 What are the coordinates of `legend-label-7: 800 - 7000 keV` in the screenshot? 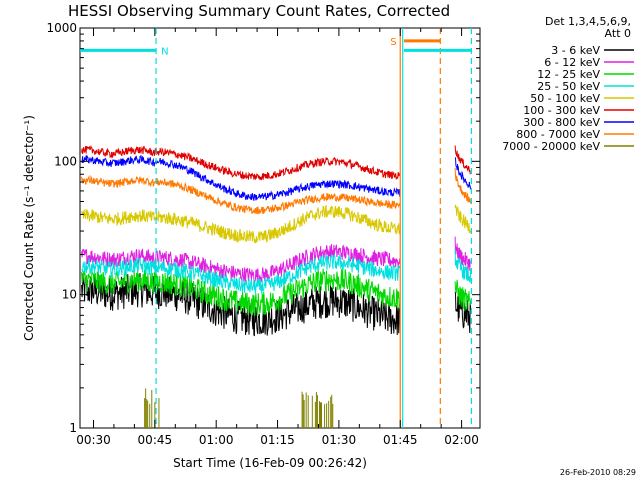 It's located at (558, 134).